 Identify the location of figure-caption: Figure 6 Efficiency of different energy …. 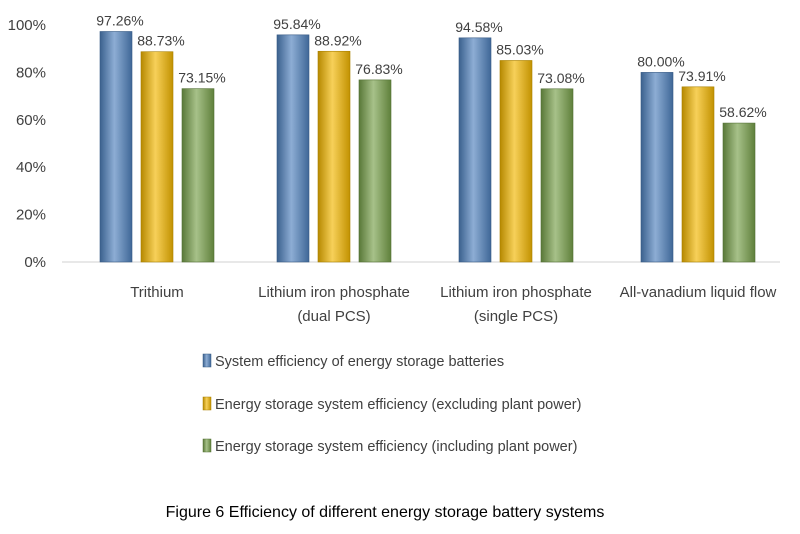
(385, 512).